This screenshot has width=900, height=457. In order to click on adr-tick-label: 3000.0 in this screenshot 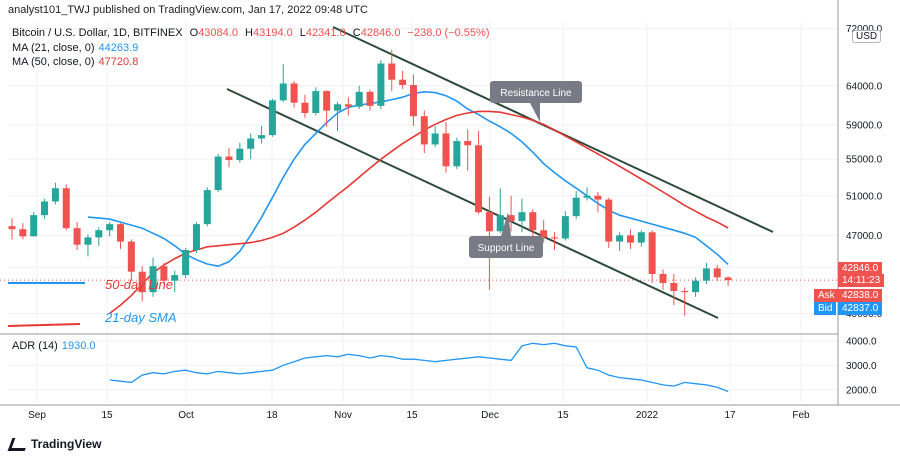, I will do `click(861, 366)`.